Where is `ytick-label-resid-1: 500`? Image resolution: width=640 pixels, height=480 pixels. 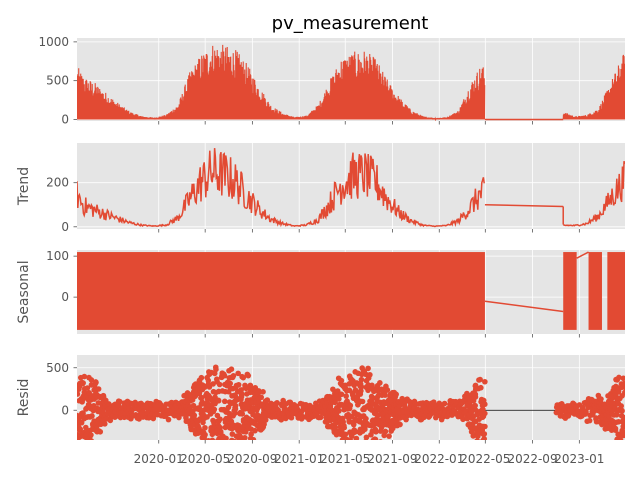
ytick-label-resid-1: 500 is located at coordinates (57, 368).